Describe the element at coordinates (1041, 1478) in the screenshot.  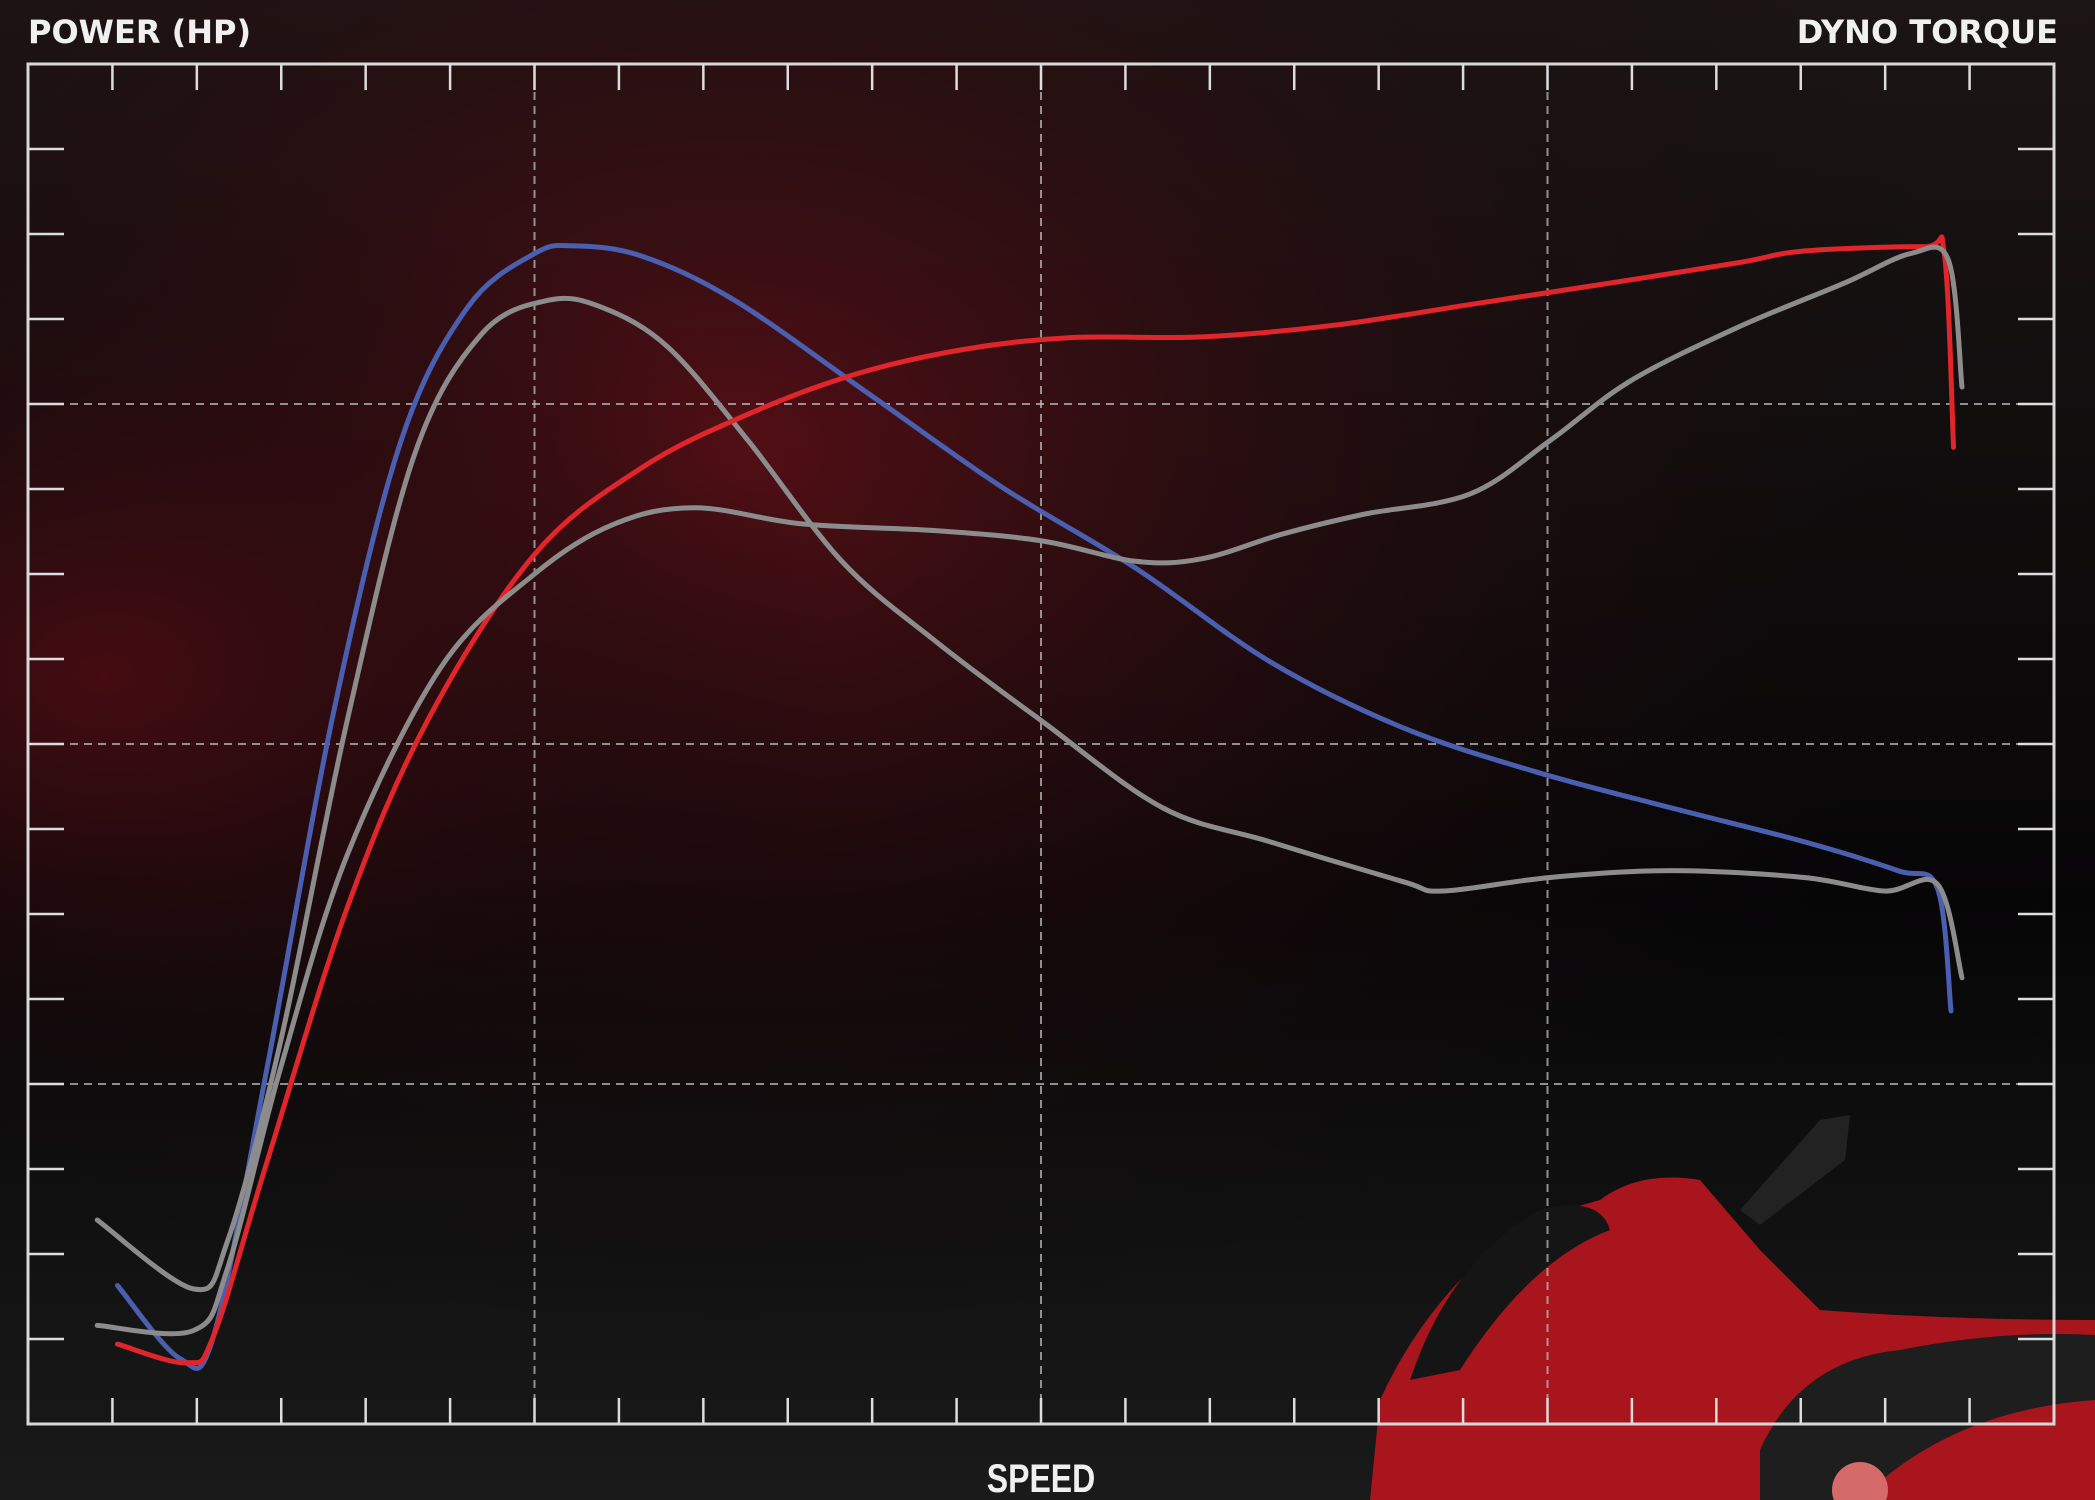
I see `x-axis-label: SPEED` at that location.